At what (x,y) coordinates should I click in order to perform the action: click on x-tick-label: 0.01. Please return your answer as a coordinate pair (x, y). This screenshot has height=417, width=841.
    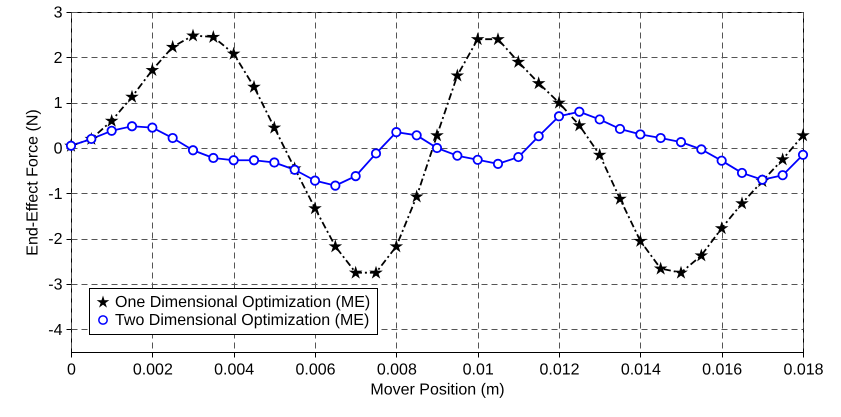
    Looking at the image, I should click on (478, 370).